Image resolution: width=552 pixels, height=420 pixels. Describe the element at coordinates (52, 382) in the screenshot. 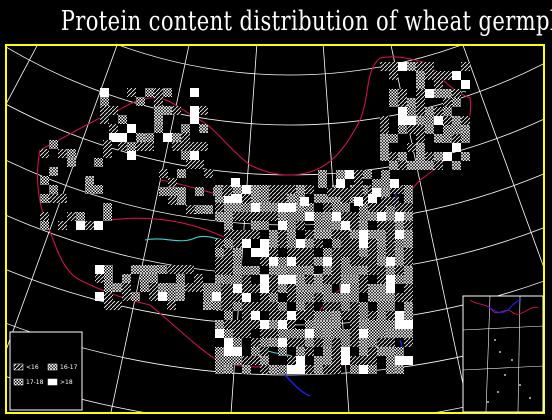

I see `legend-swatch-solid` at that location.